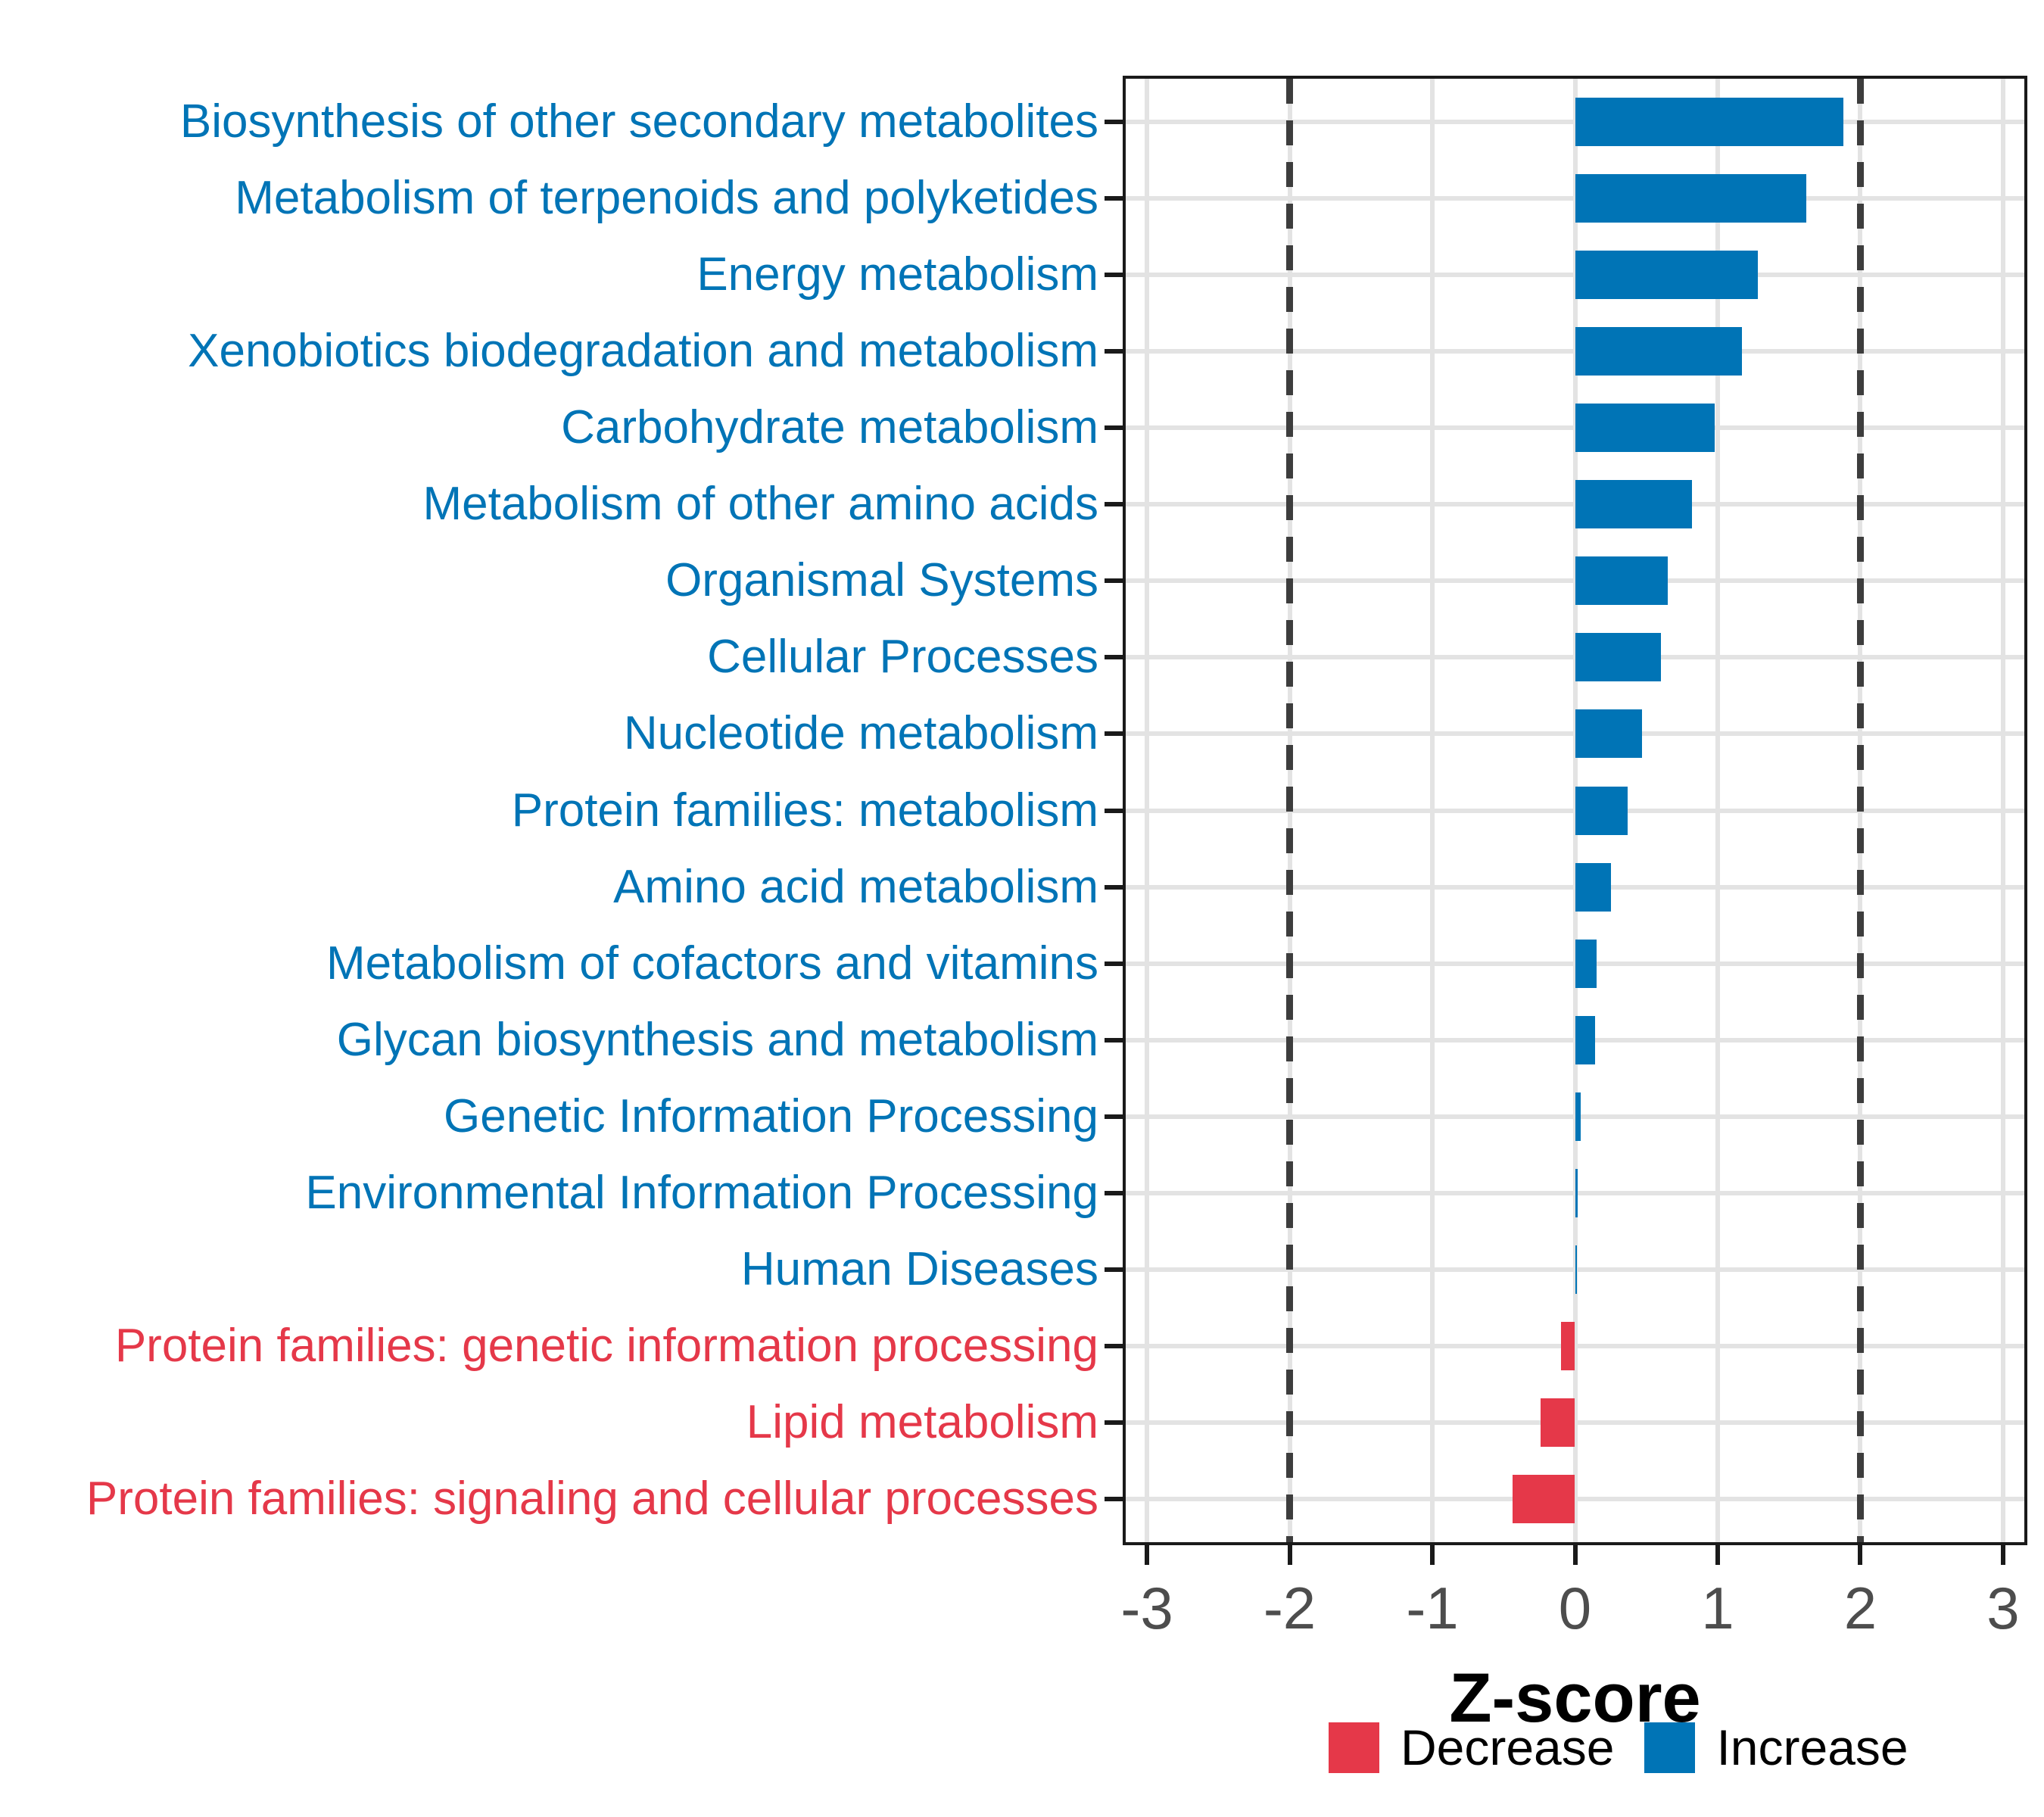 The height and width of the screenshot is (1817, 2044). I want to click on legend: Decrease Increase, so click(1618, 1747).